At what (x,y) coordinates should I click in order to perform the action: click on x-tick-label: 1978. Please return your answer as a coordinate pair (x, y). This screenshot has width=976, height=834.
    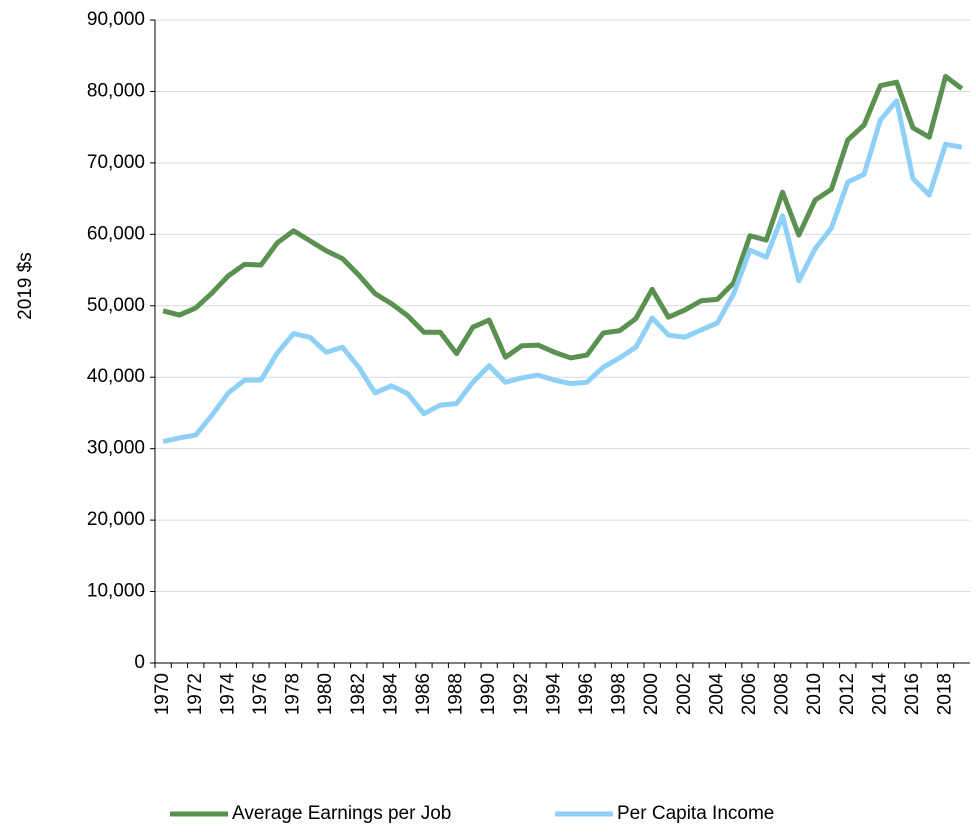
    Looking at the image, I should click on (293, 694).